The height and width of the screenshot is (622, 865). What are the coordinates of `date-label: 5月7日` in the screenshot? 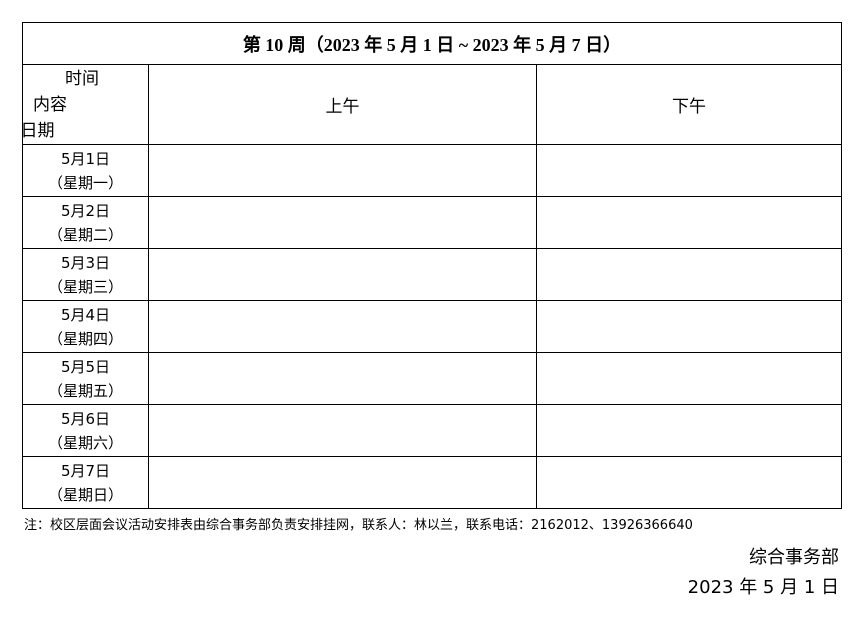 It's located at (85, 470).